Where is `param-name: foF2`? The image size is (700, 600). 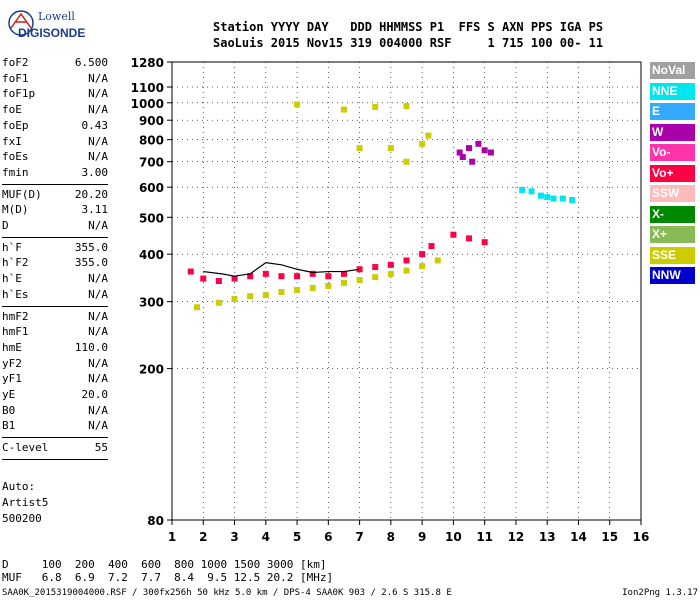 param-name: foF2 is located at coordinates (15, 62).